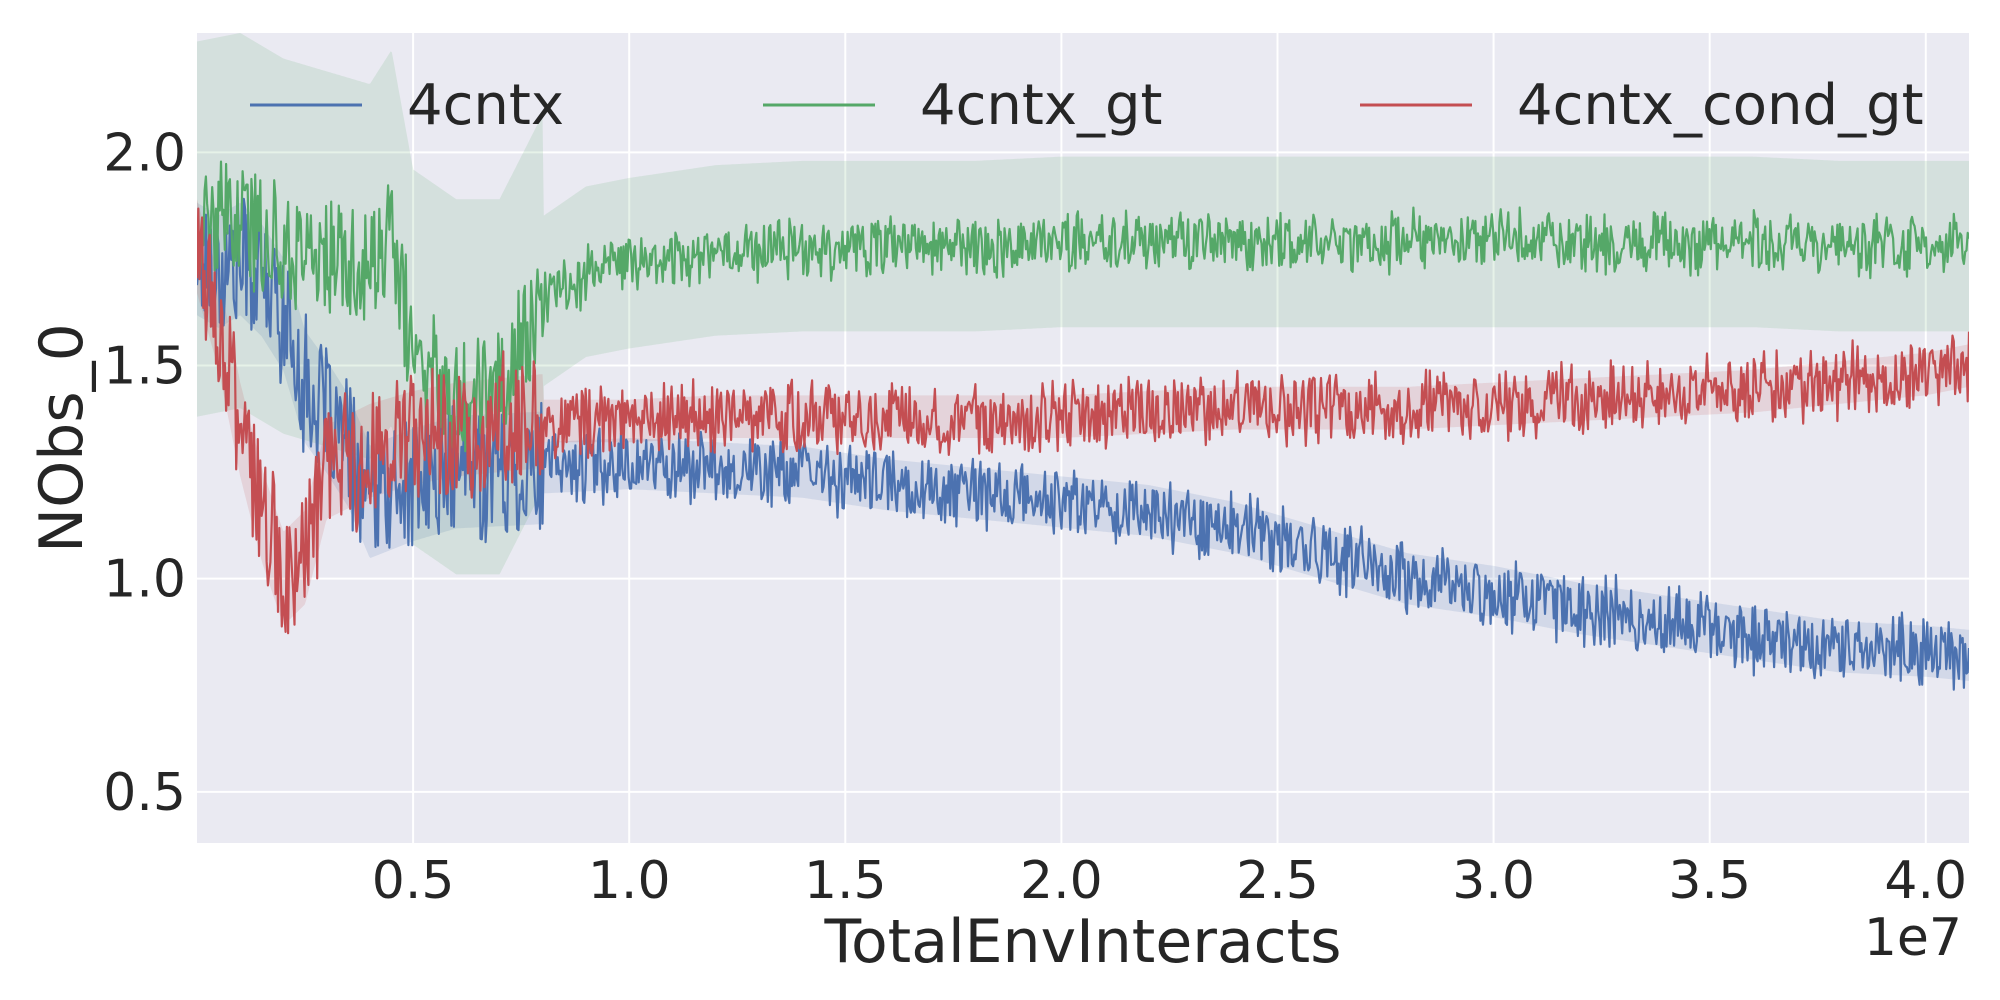 The image size is (2000, 1000). Describe the element at coordinates (1061, 881) in the screenshot. I see `x-tick-label: 2.0` at that location.